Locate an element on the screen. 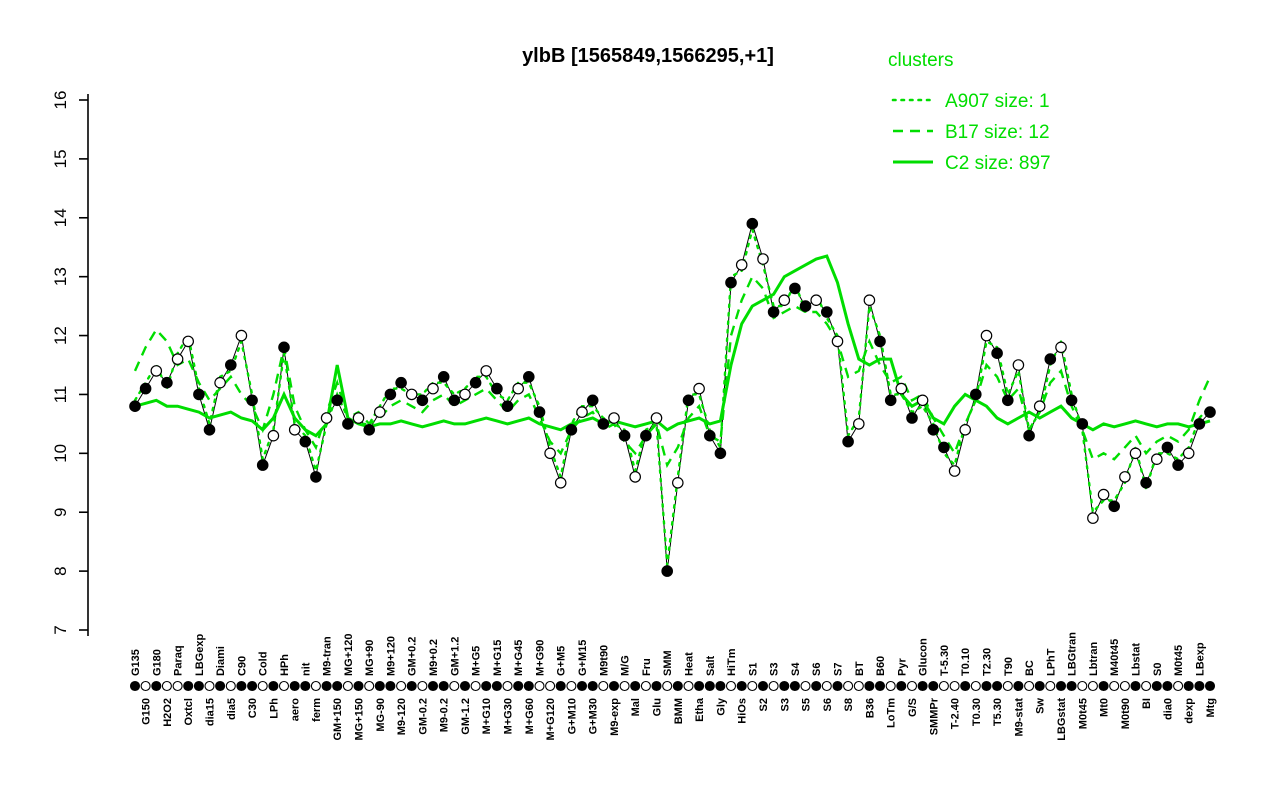  x-tick-label: S6 is located at coordinates (817, 669).